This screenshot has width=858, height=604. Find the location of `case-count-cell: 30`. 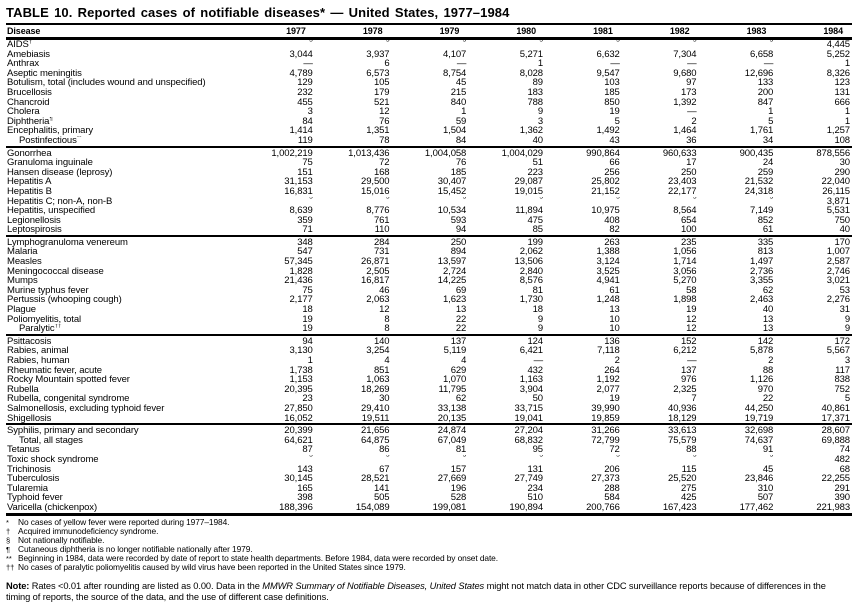

case-count-cell: 30 is located at coordinates (384, 399).